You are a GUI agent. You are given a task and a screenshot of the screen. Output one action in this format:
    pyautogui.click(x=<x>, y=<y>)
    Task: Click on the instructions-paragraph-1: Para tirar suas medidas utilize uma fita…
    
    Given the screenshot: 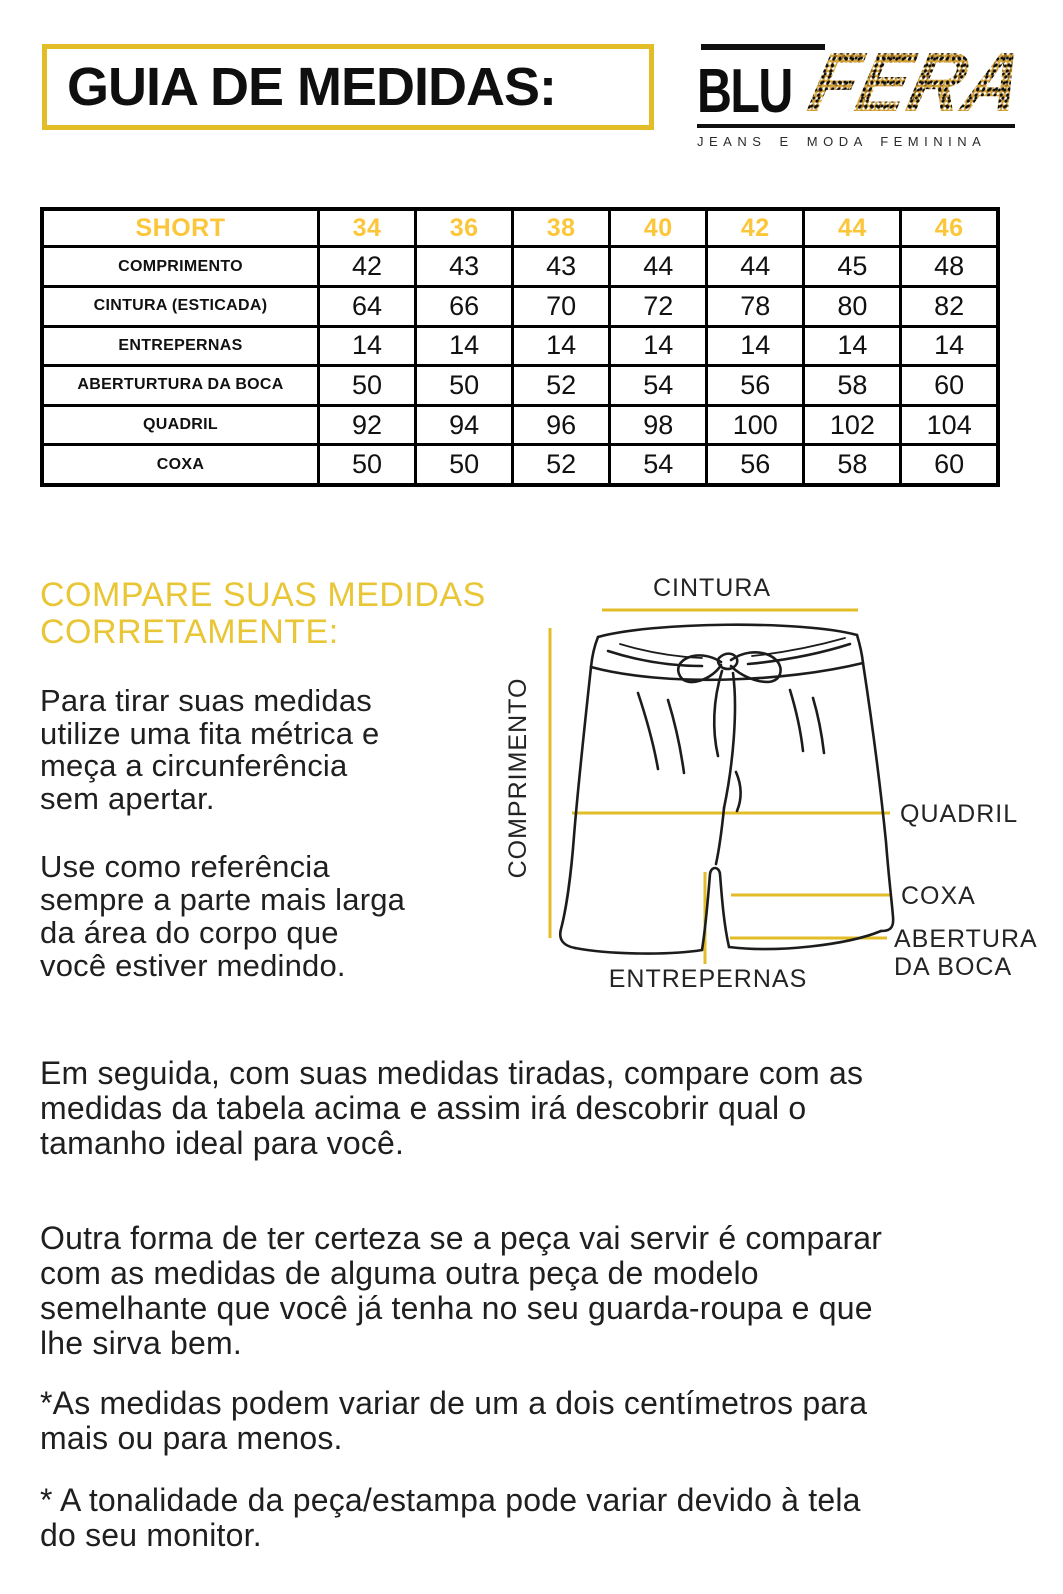 What is the action you would take?
    pyautogui.click(x=210, y=749)
    